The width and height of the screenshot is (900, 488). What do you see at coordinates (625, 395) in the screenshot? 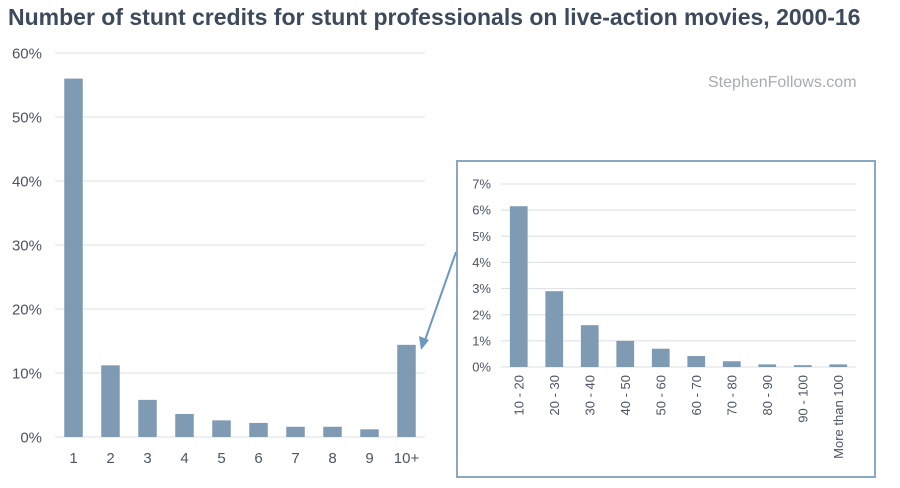
I see `inset-x-tick-label: 40 - 50` at bounding box center [625, 395].